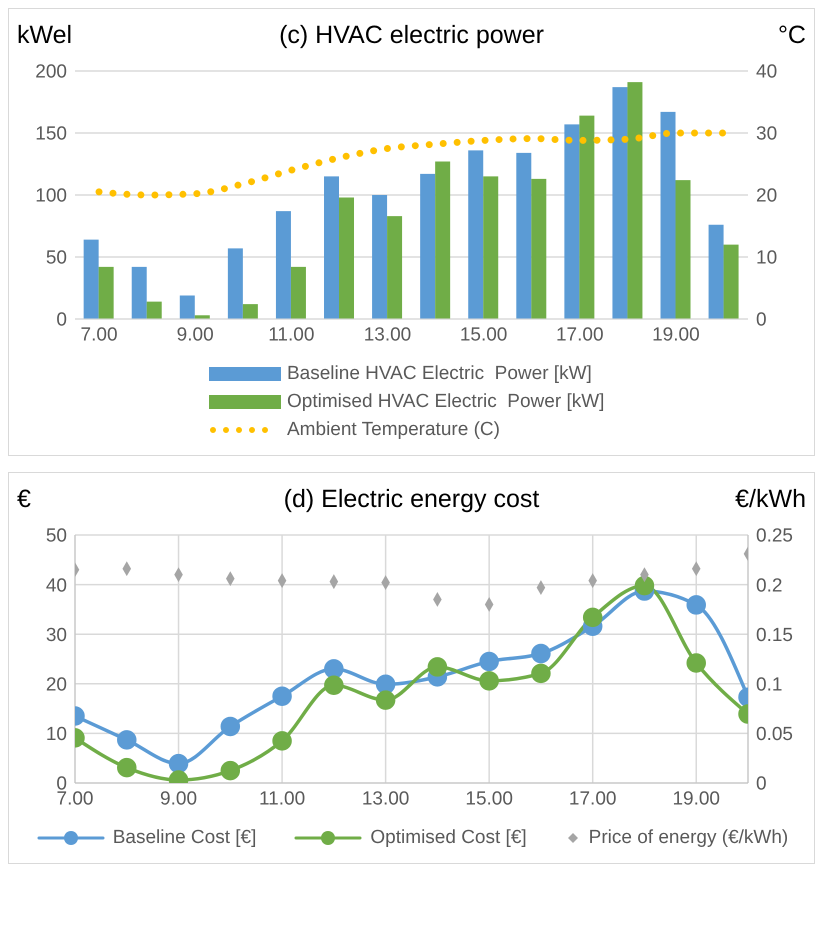 The image size is (825, 948). I want to click on y2-tick-label: 0.2, so click(769, 585).